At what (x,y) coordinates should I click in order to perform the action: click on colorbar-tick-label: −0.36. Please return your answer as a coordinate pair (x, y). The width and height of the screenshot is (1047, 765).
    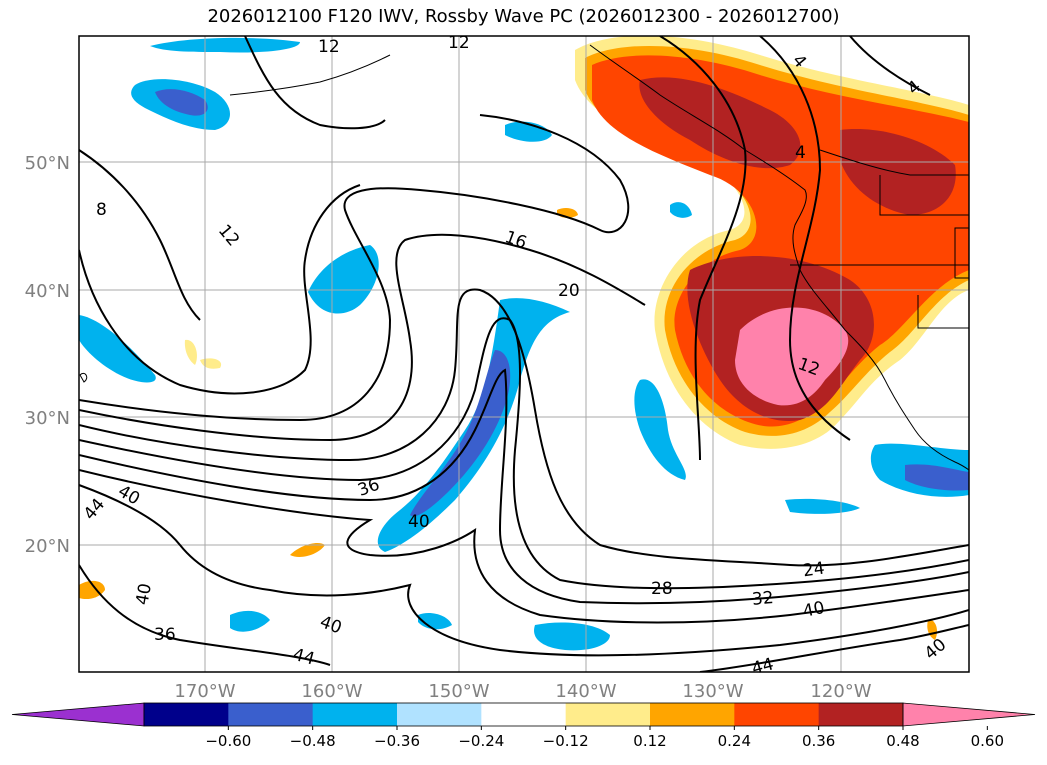
    Looking at the image, I should click on (397, 741).